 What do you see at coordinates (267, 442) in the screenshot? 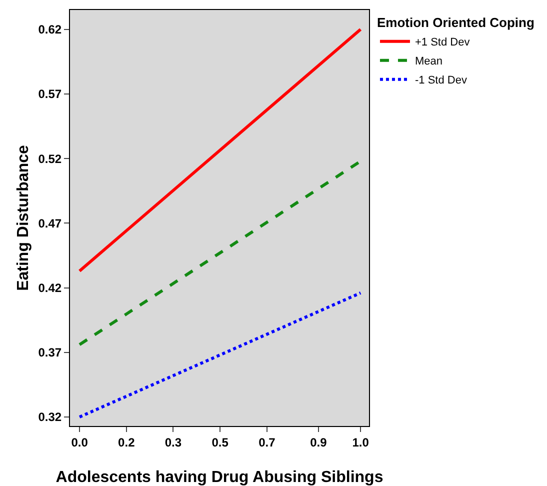
I see `x-tick-label: 0.7` at bounding box center [267, 442].